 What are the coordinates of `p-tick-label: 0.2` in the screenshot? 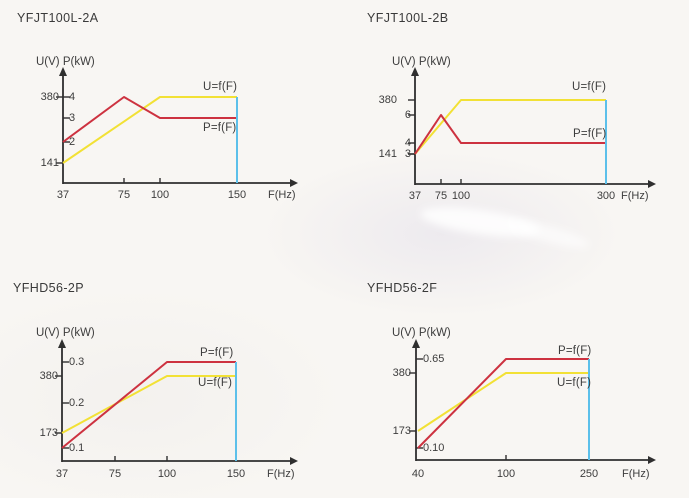 It's located at (77, 403).